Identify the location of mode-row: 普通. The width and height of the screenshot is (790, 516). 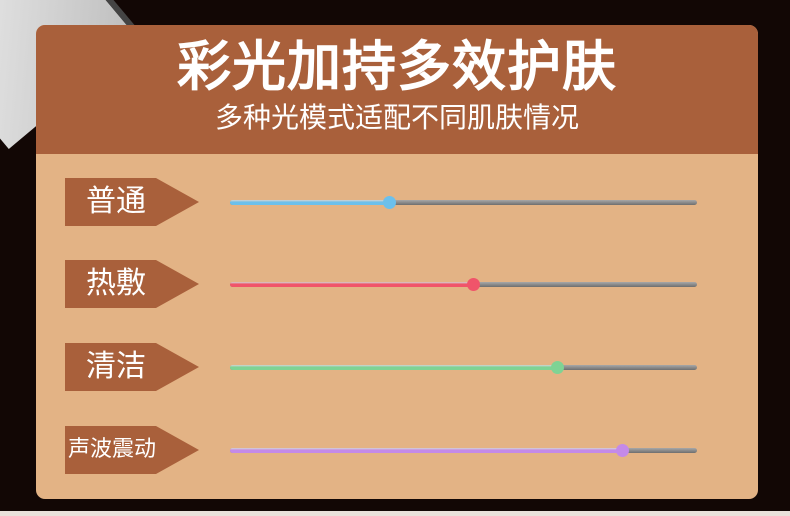
(397, 202).